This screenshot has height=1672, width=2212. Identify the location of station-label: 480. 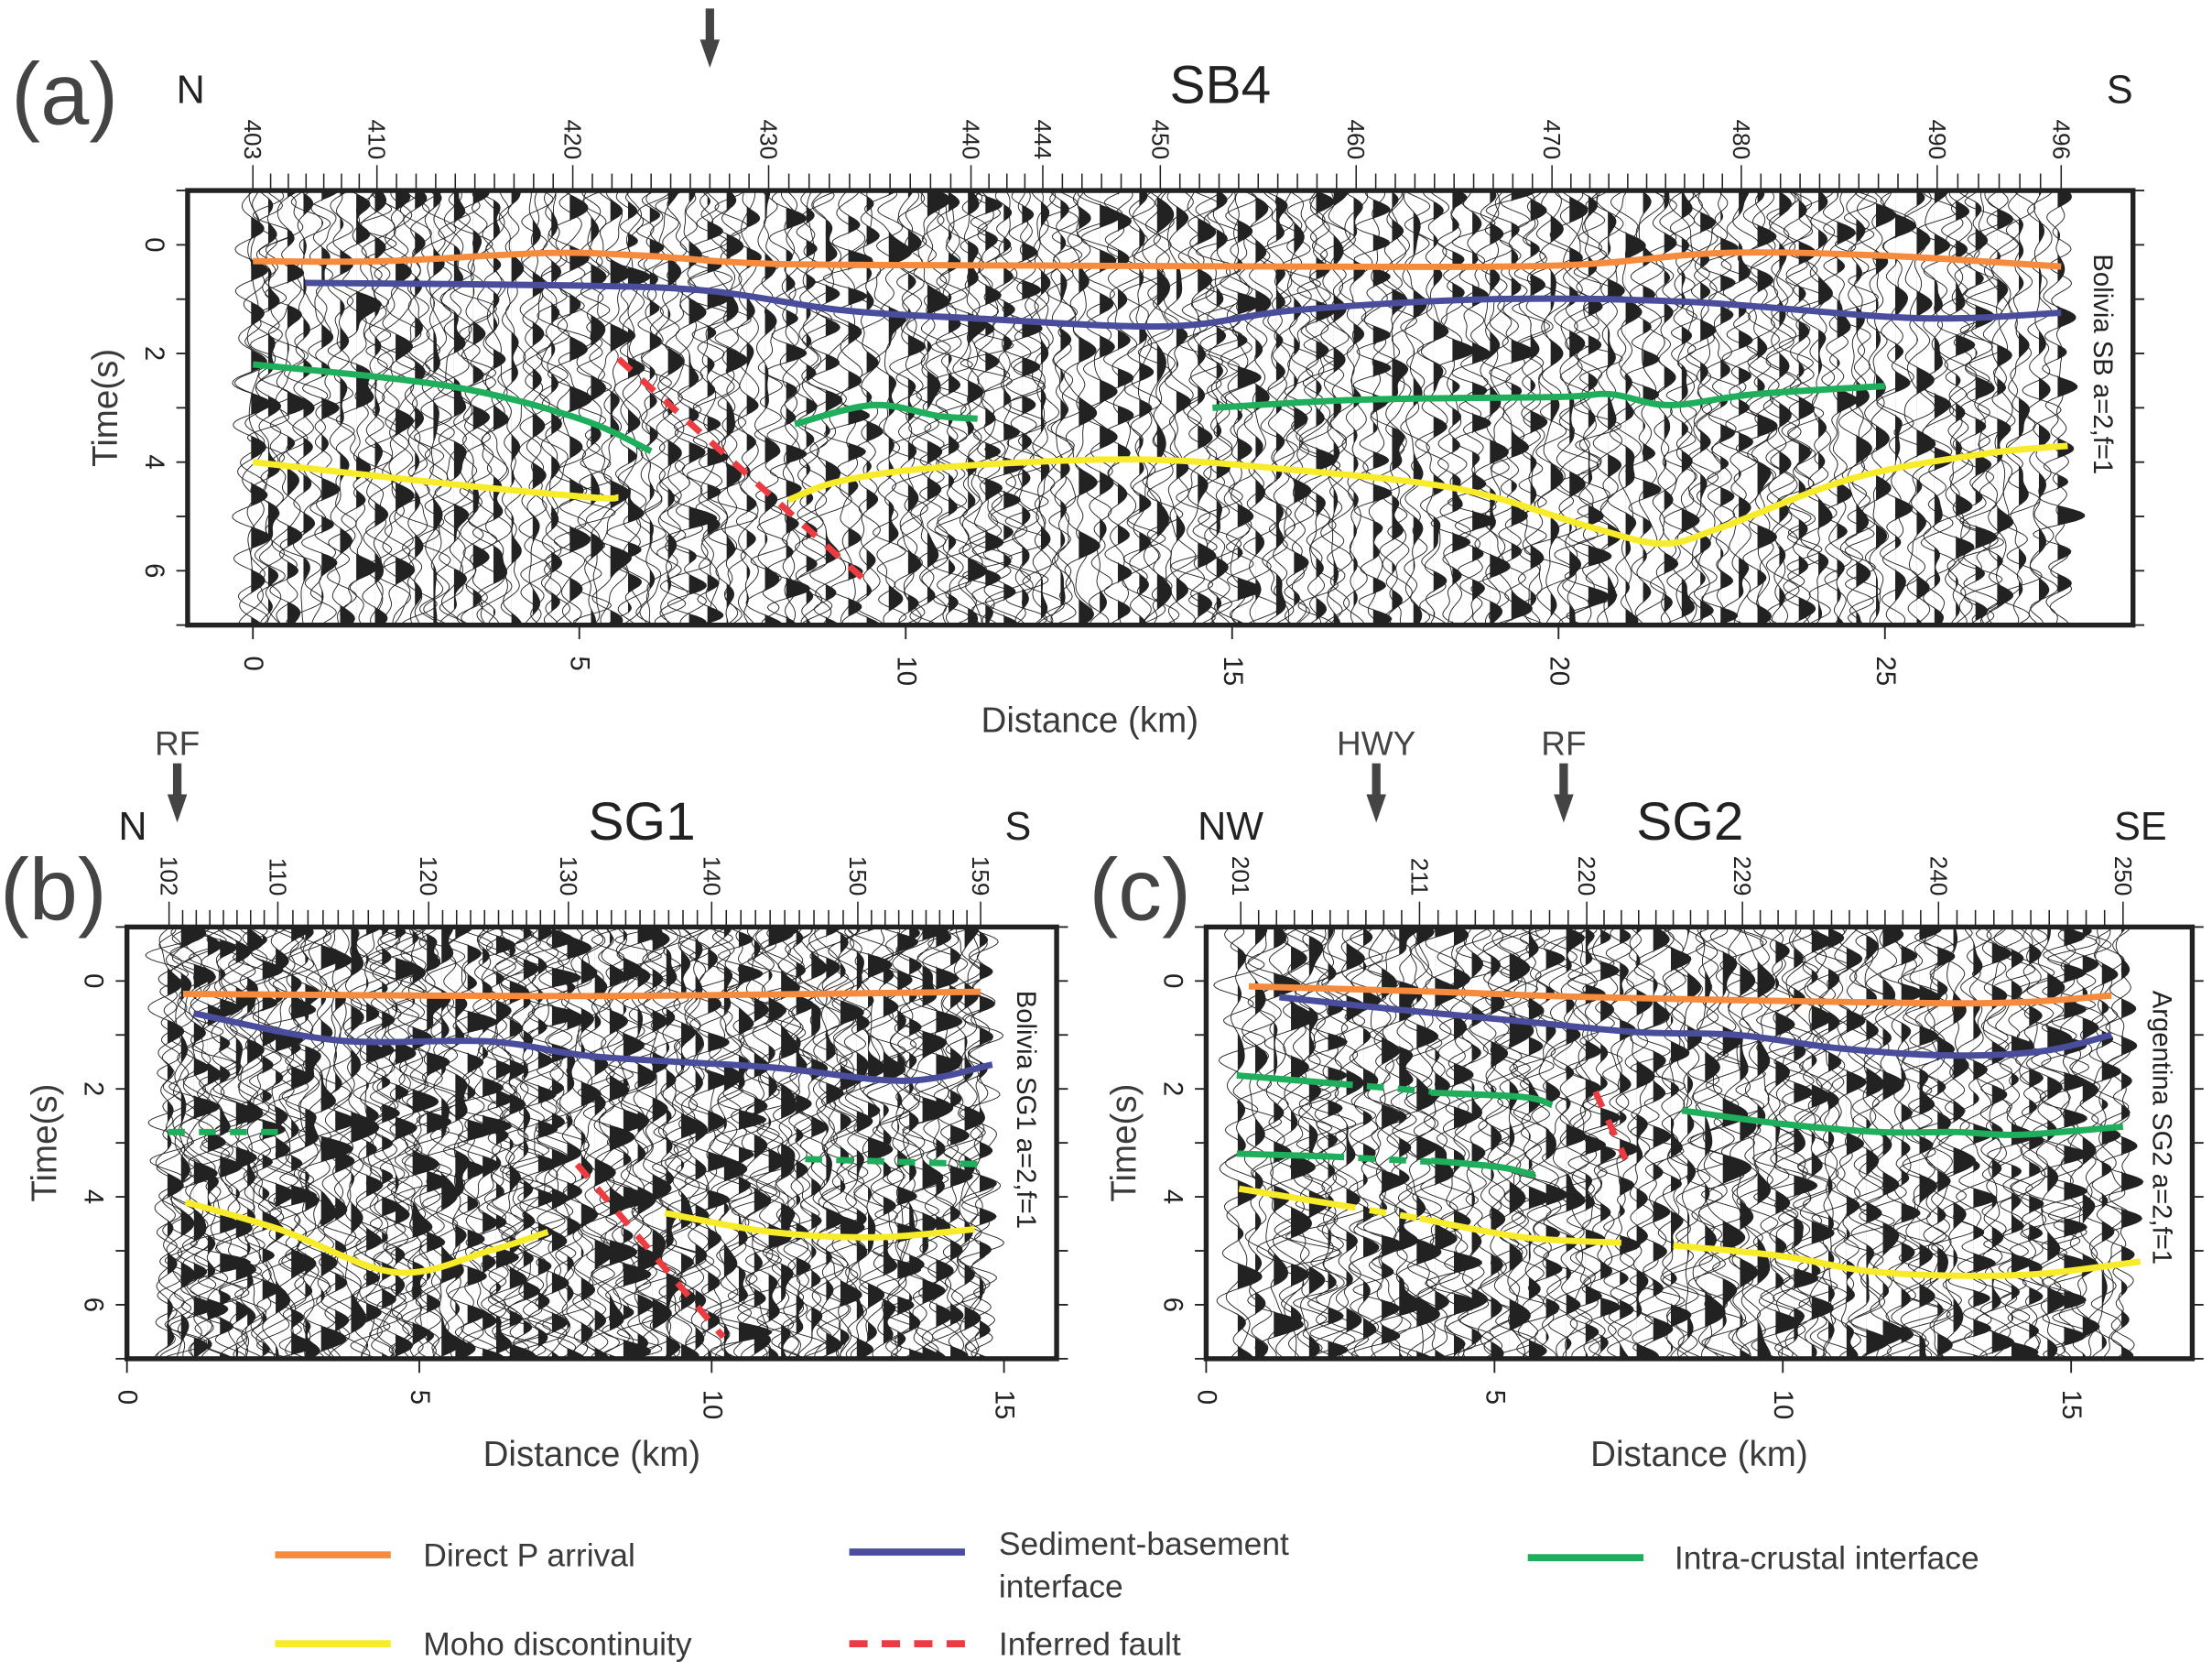
(1742, 139).